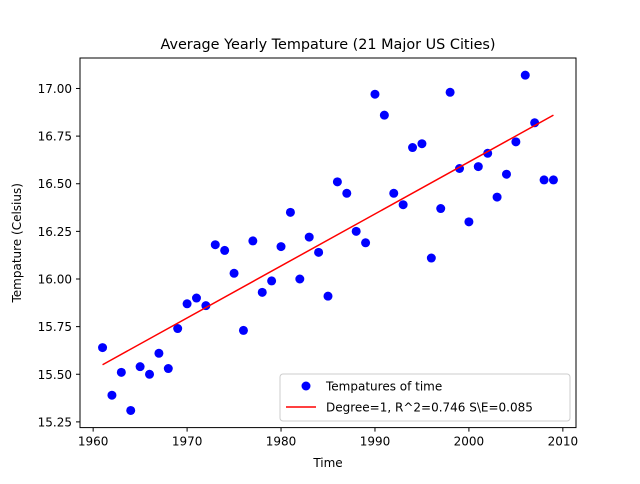 The image size is (640, 484). What do you see at coordinates (187, 442) in the screenshot?
I see `x-tick-label: 1970` at bounding box center [187, 442].